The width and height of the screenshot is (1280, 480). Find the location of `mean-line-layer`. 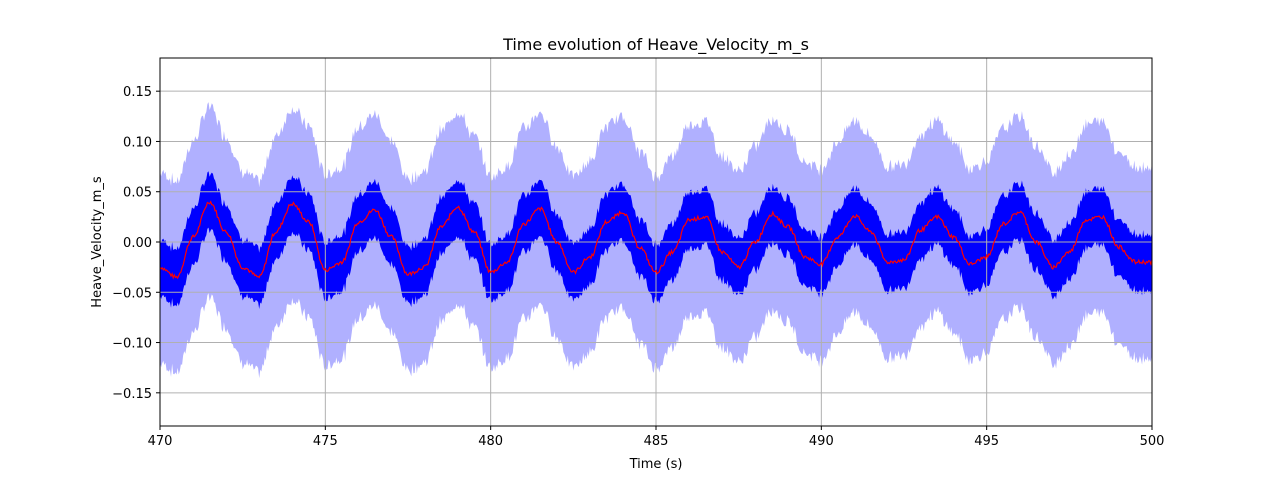

mean-line-layer is located at coordinates (656, 240).